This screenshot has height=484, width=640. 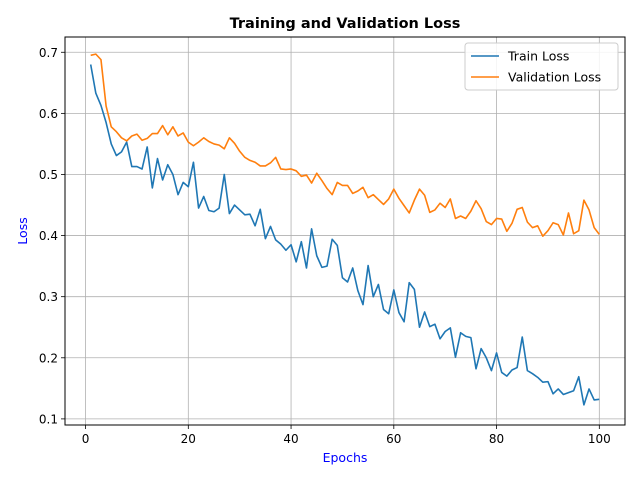 What do you see at coordinates (48, 297) in the screenshot?
I see `y-tick-label: 0.3` at bounding box center [48, 297].